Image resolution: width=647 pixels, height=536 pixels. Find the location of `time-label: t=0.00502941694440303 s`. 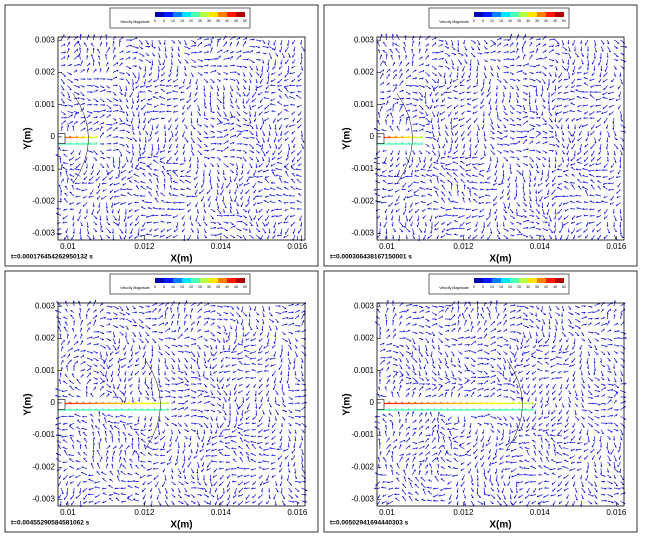

time-label: t=0.00502941694440303 s is located at coordinates (369, 523).